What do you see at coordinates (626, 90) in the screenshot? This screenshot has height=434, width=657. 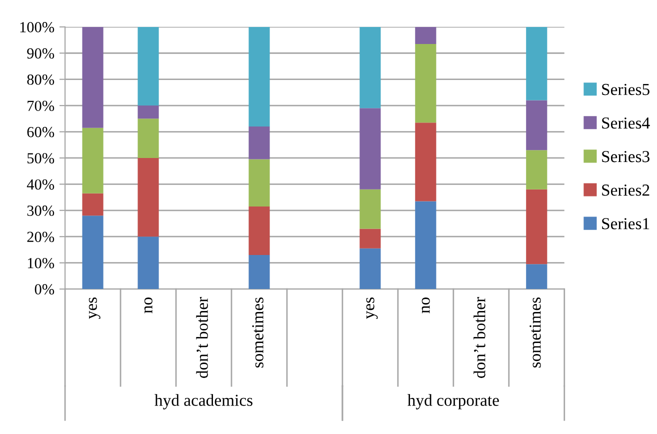 I see `legend-label: Series5` at bounding box center [626, 90].